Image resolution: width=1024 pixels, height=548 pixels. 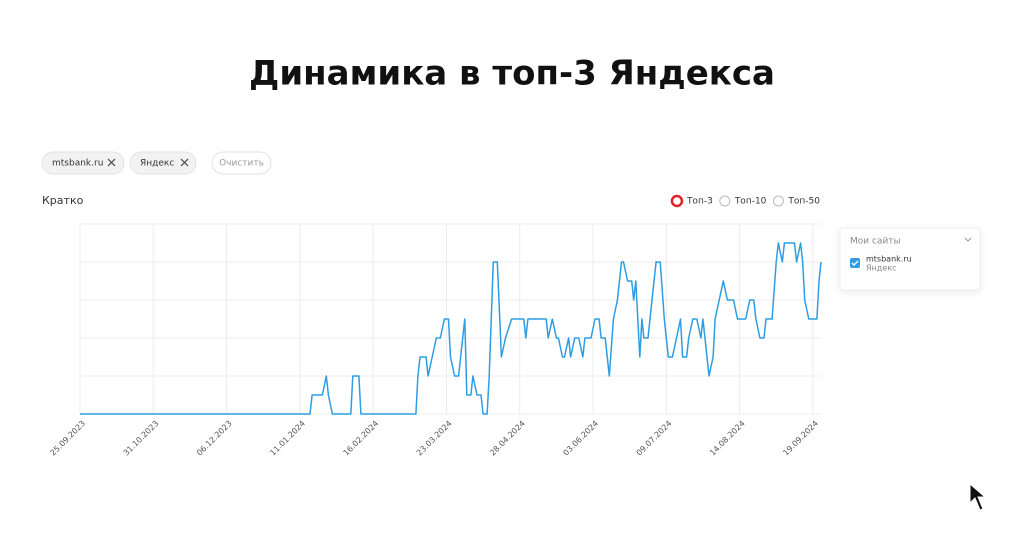 I want to click on mouse-cursor, so click(x=978, y=496).